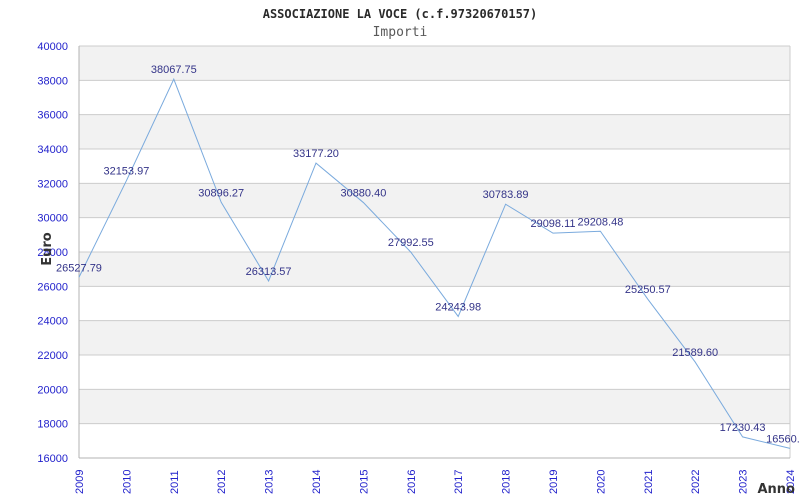 This screenshot has width=800, height=500. What do you see at coordinates (52, 459) in the screenshot?
I see `y-tick-label: 16000` at bounding box center [52, 459].